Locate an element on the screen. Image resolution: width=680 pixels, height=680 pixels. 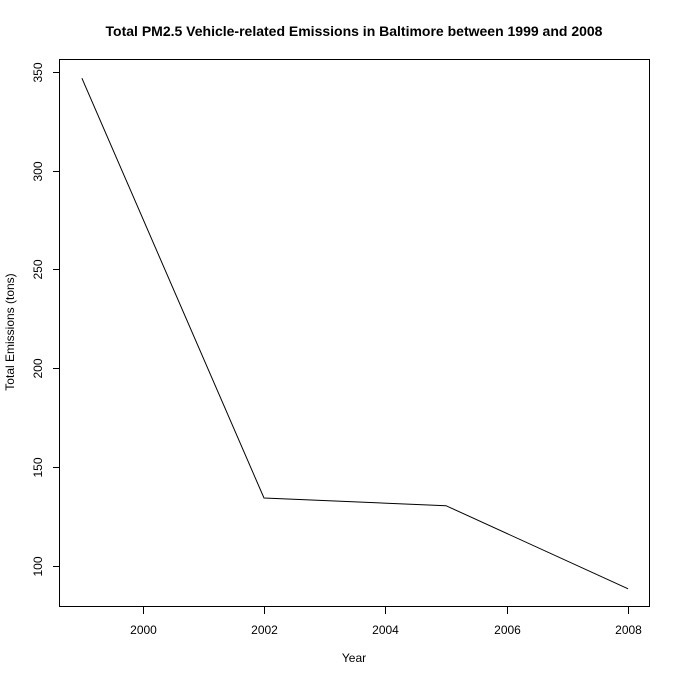
y-tick-label: 150 is located at coordinates (38, 467).